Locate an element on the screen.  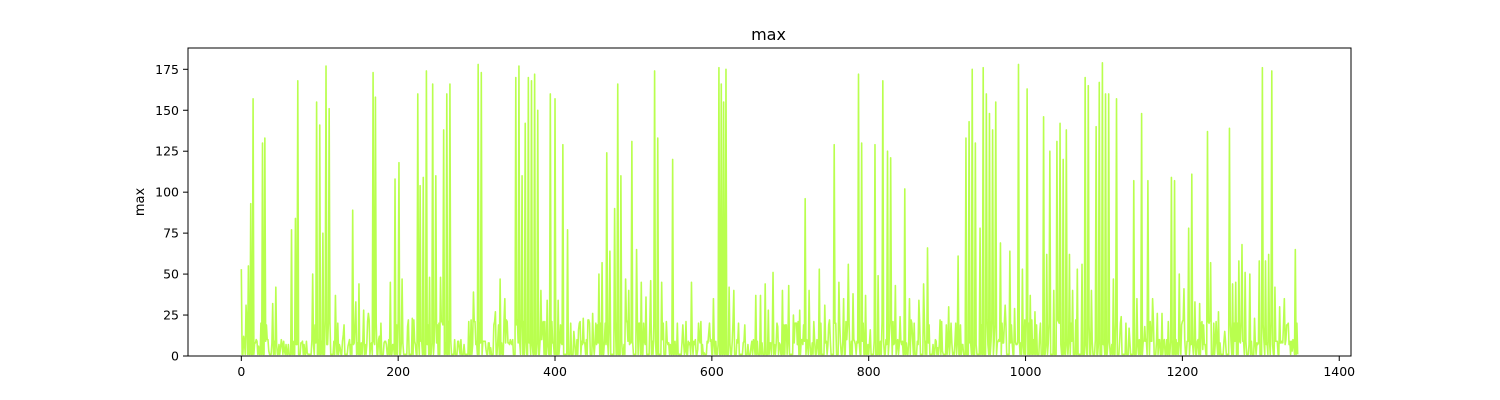
y-axis: 0 25 50 75 100 125 150 175 is located at coordinates (171, 213).